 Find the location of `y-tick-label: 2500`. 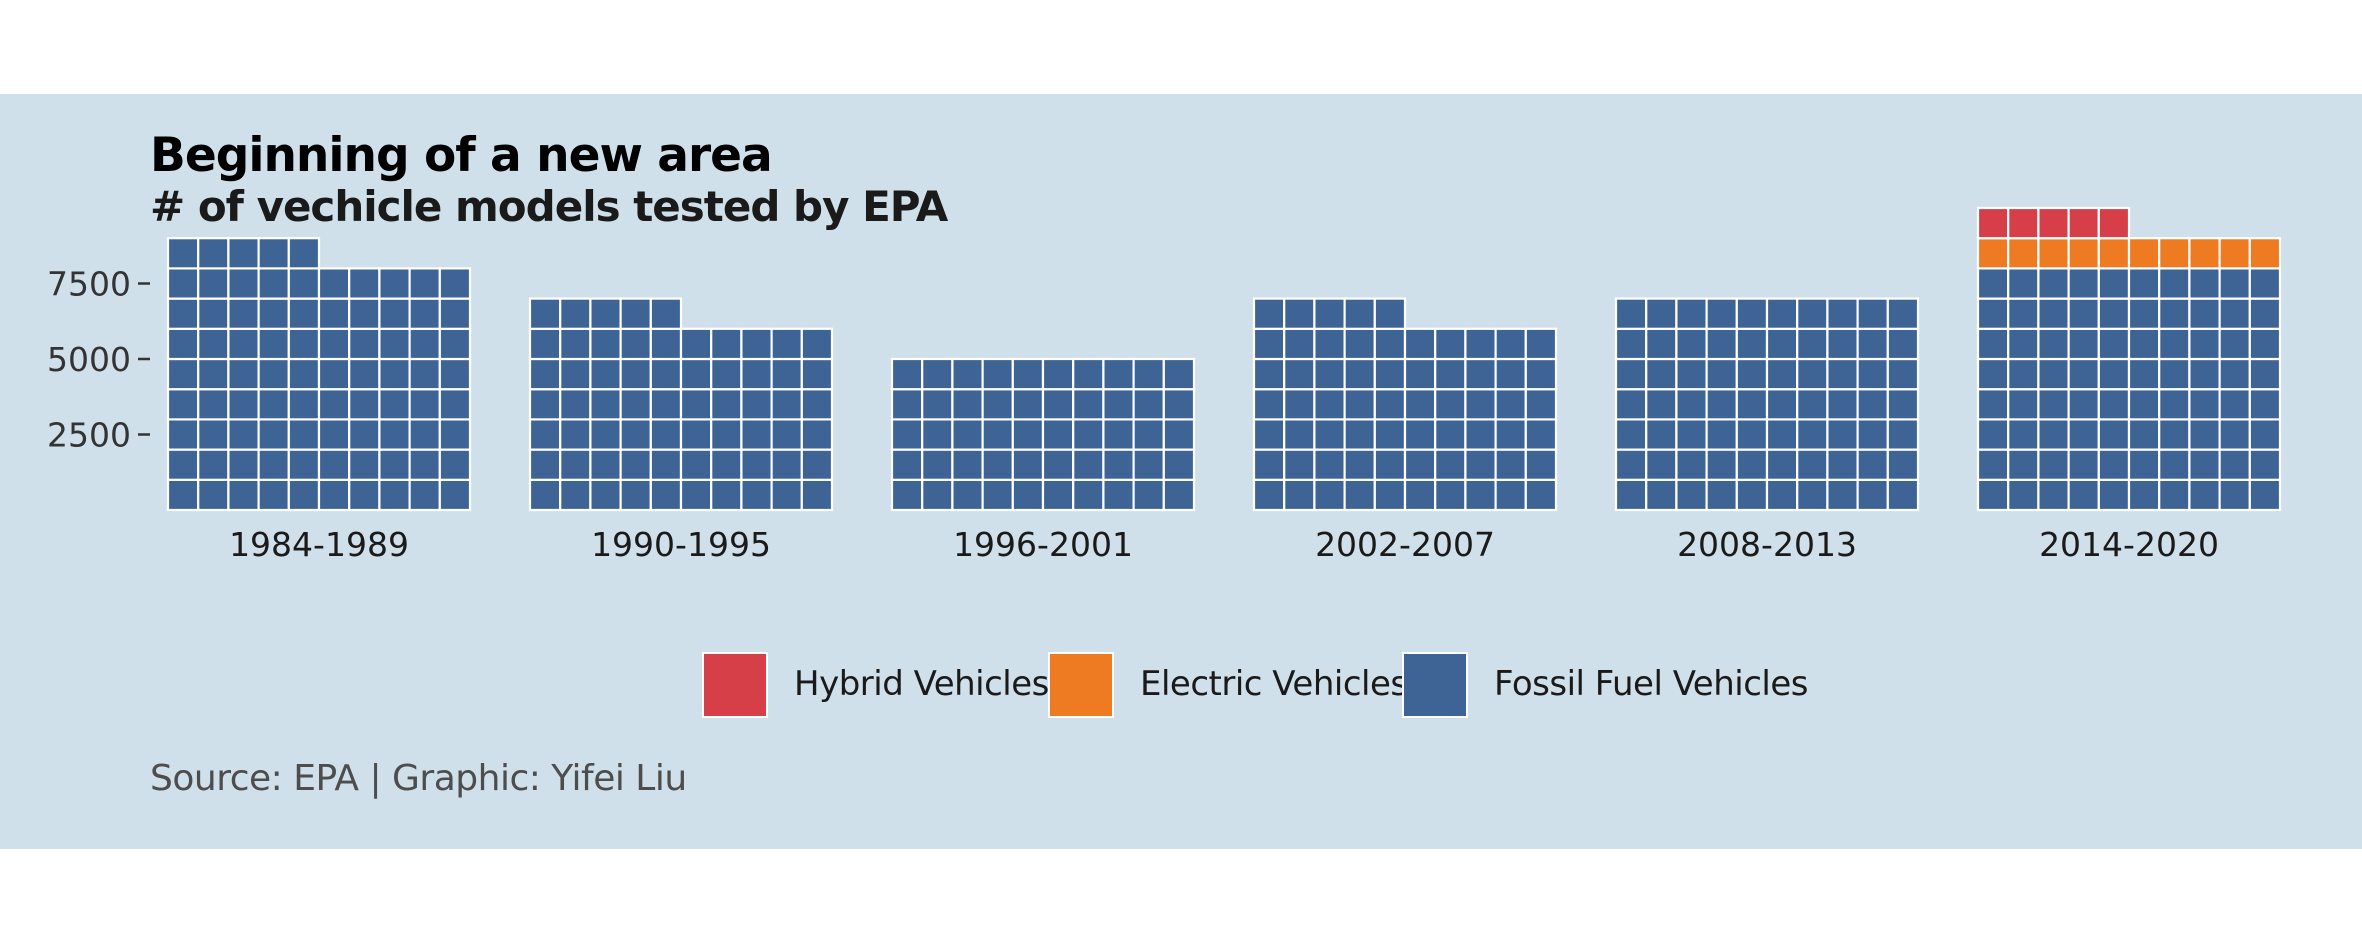

y-tick-label: 2500 is located at coordinates (89, 435).